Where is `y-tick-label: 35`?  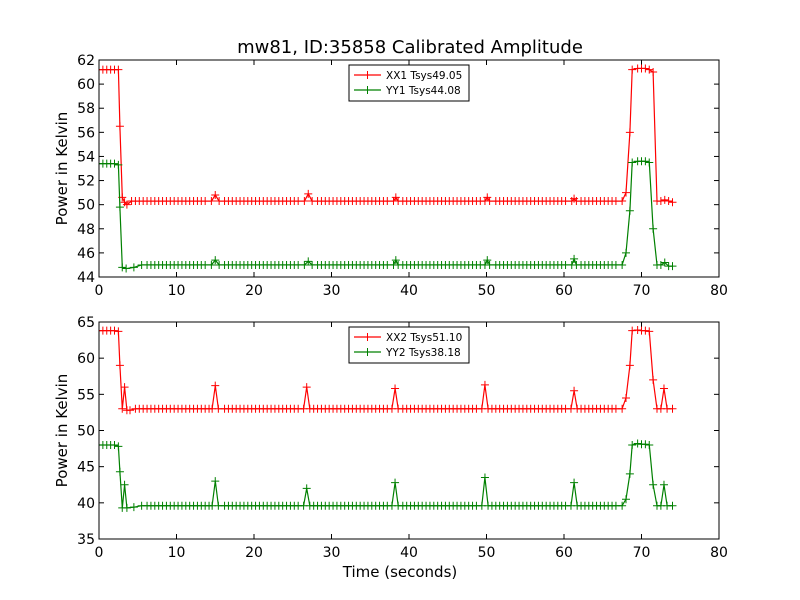
y-tick-label: 35 is located at coordinates (86, 540).